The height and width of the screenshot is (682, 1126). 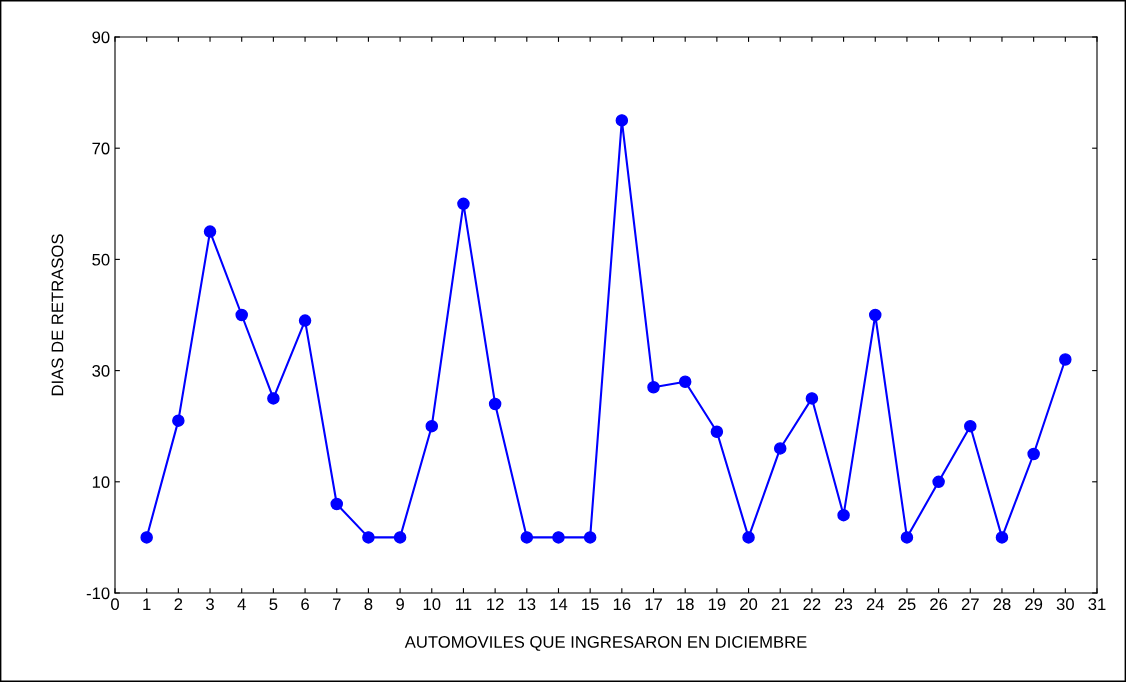 What do you see at coordinates (527, 604) in the screenshot?
I see `x-tick-label: 13` at bounding box center [527, 604].